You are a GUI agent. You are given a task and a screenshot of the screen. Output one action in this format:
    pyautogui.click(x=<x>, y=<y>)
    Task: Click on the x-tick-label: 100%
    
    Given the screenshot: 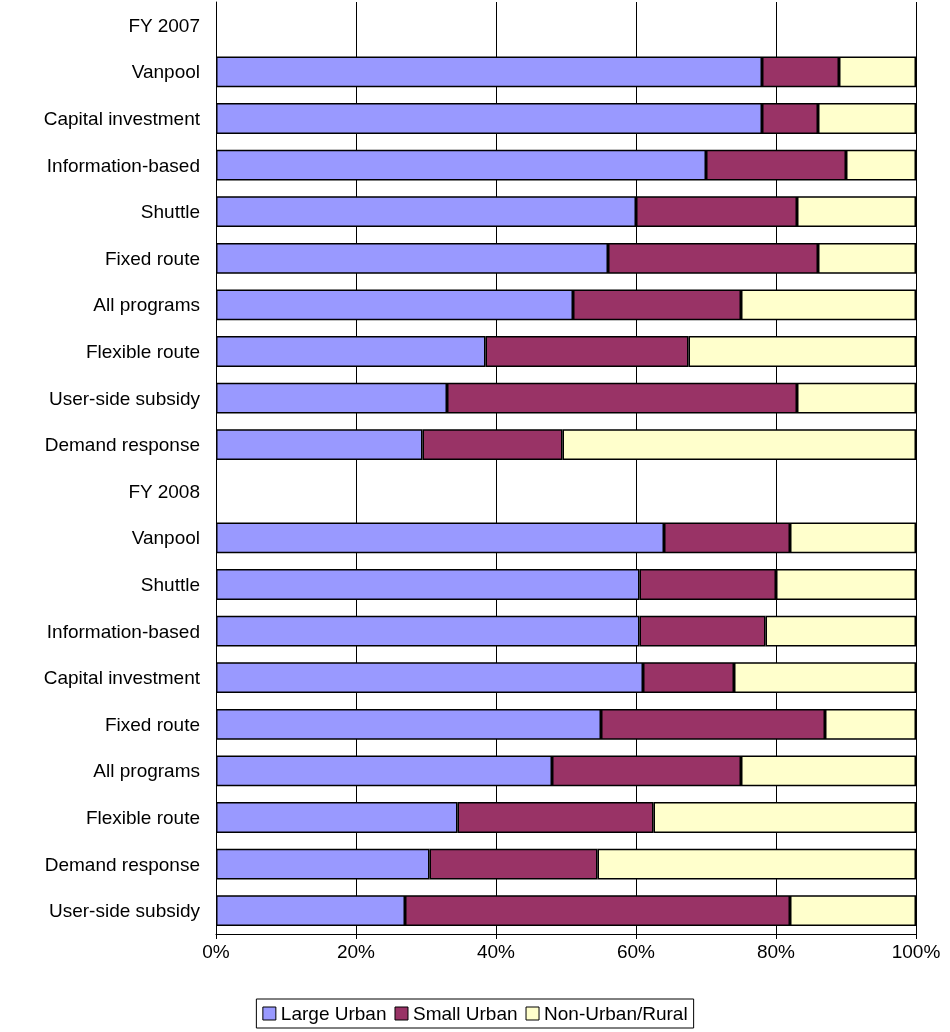 What is the action you would take?
    pyautogui.click(x=916, y=951)
    